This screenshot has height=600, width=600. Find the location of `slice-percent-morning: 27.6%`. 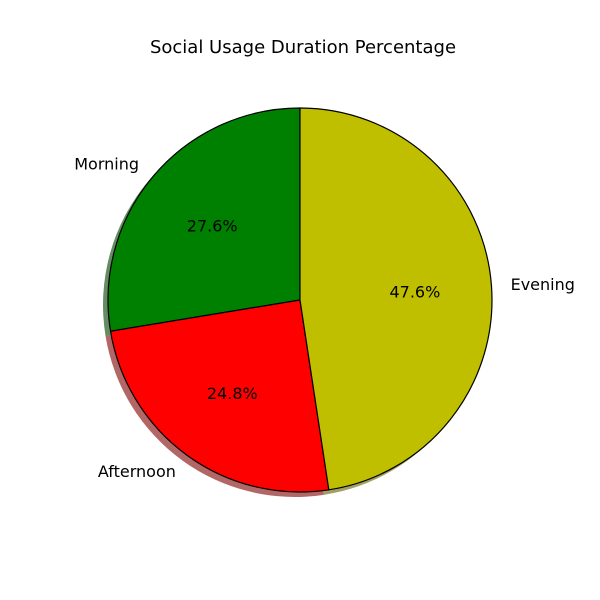

slice-percent-morning: 27.6% is located at coordinates (212, 226).